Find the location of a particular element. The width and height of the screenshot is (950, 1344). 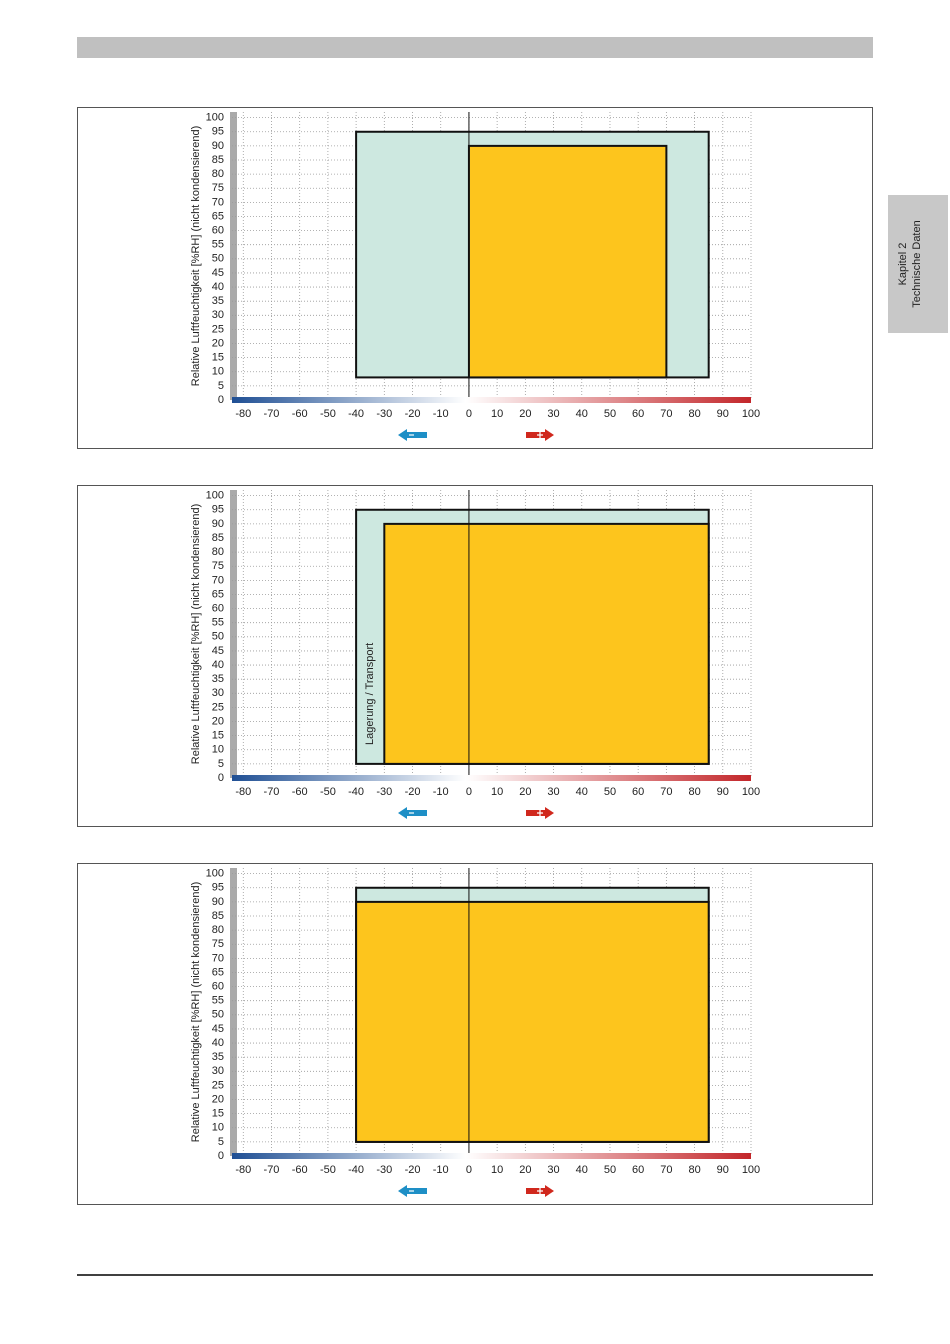

x-tick-label: -80 is located at coordinates (243, 792).